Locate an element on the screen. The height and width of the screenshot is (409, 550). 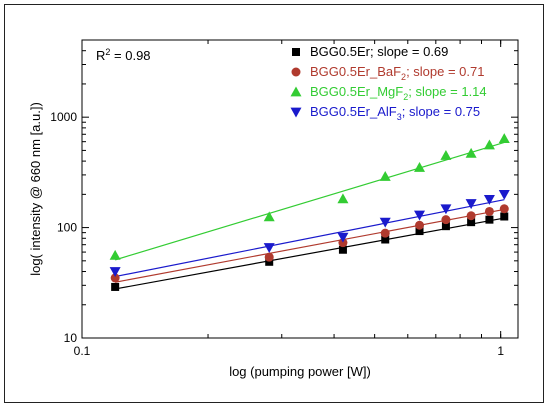
y-tick-label: 10 is located at coordinates (71, 338).